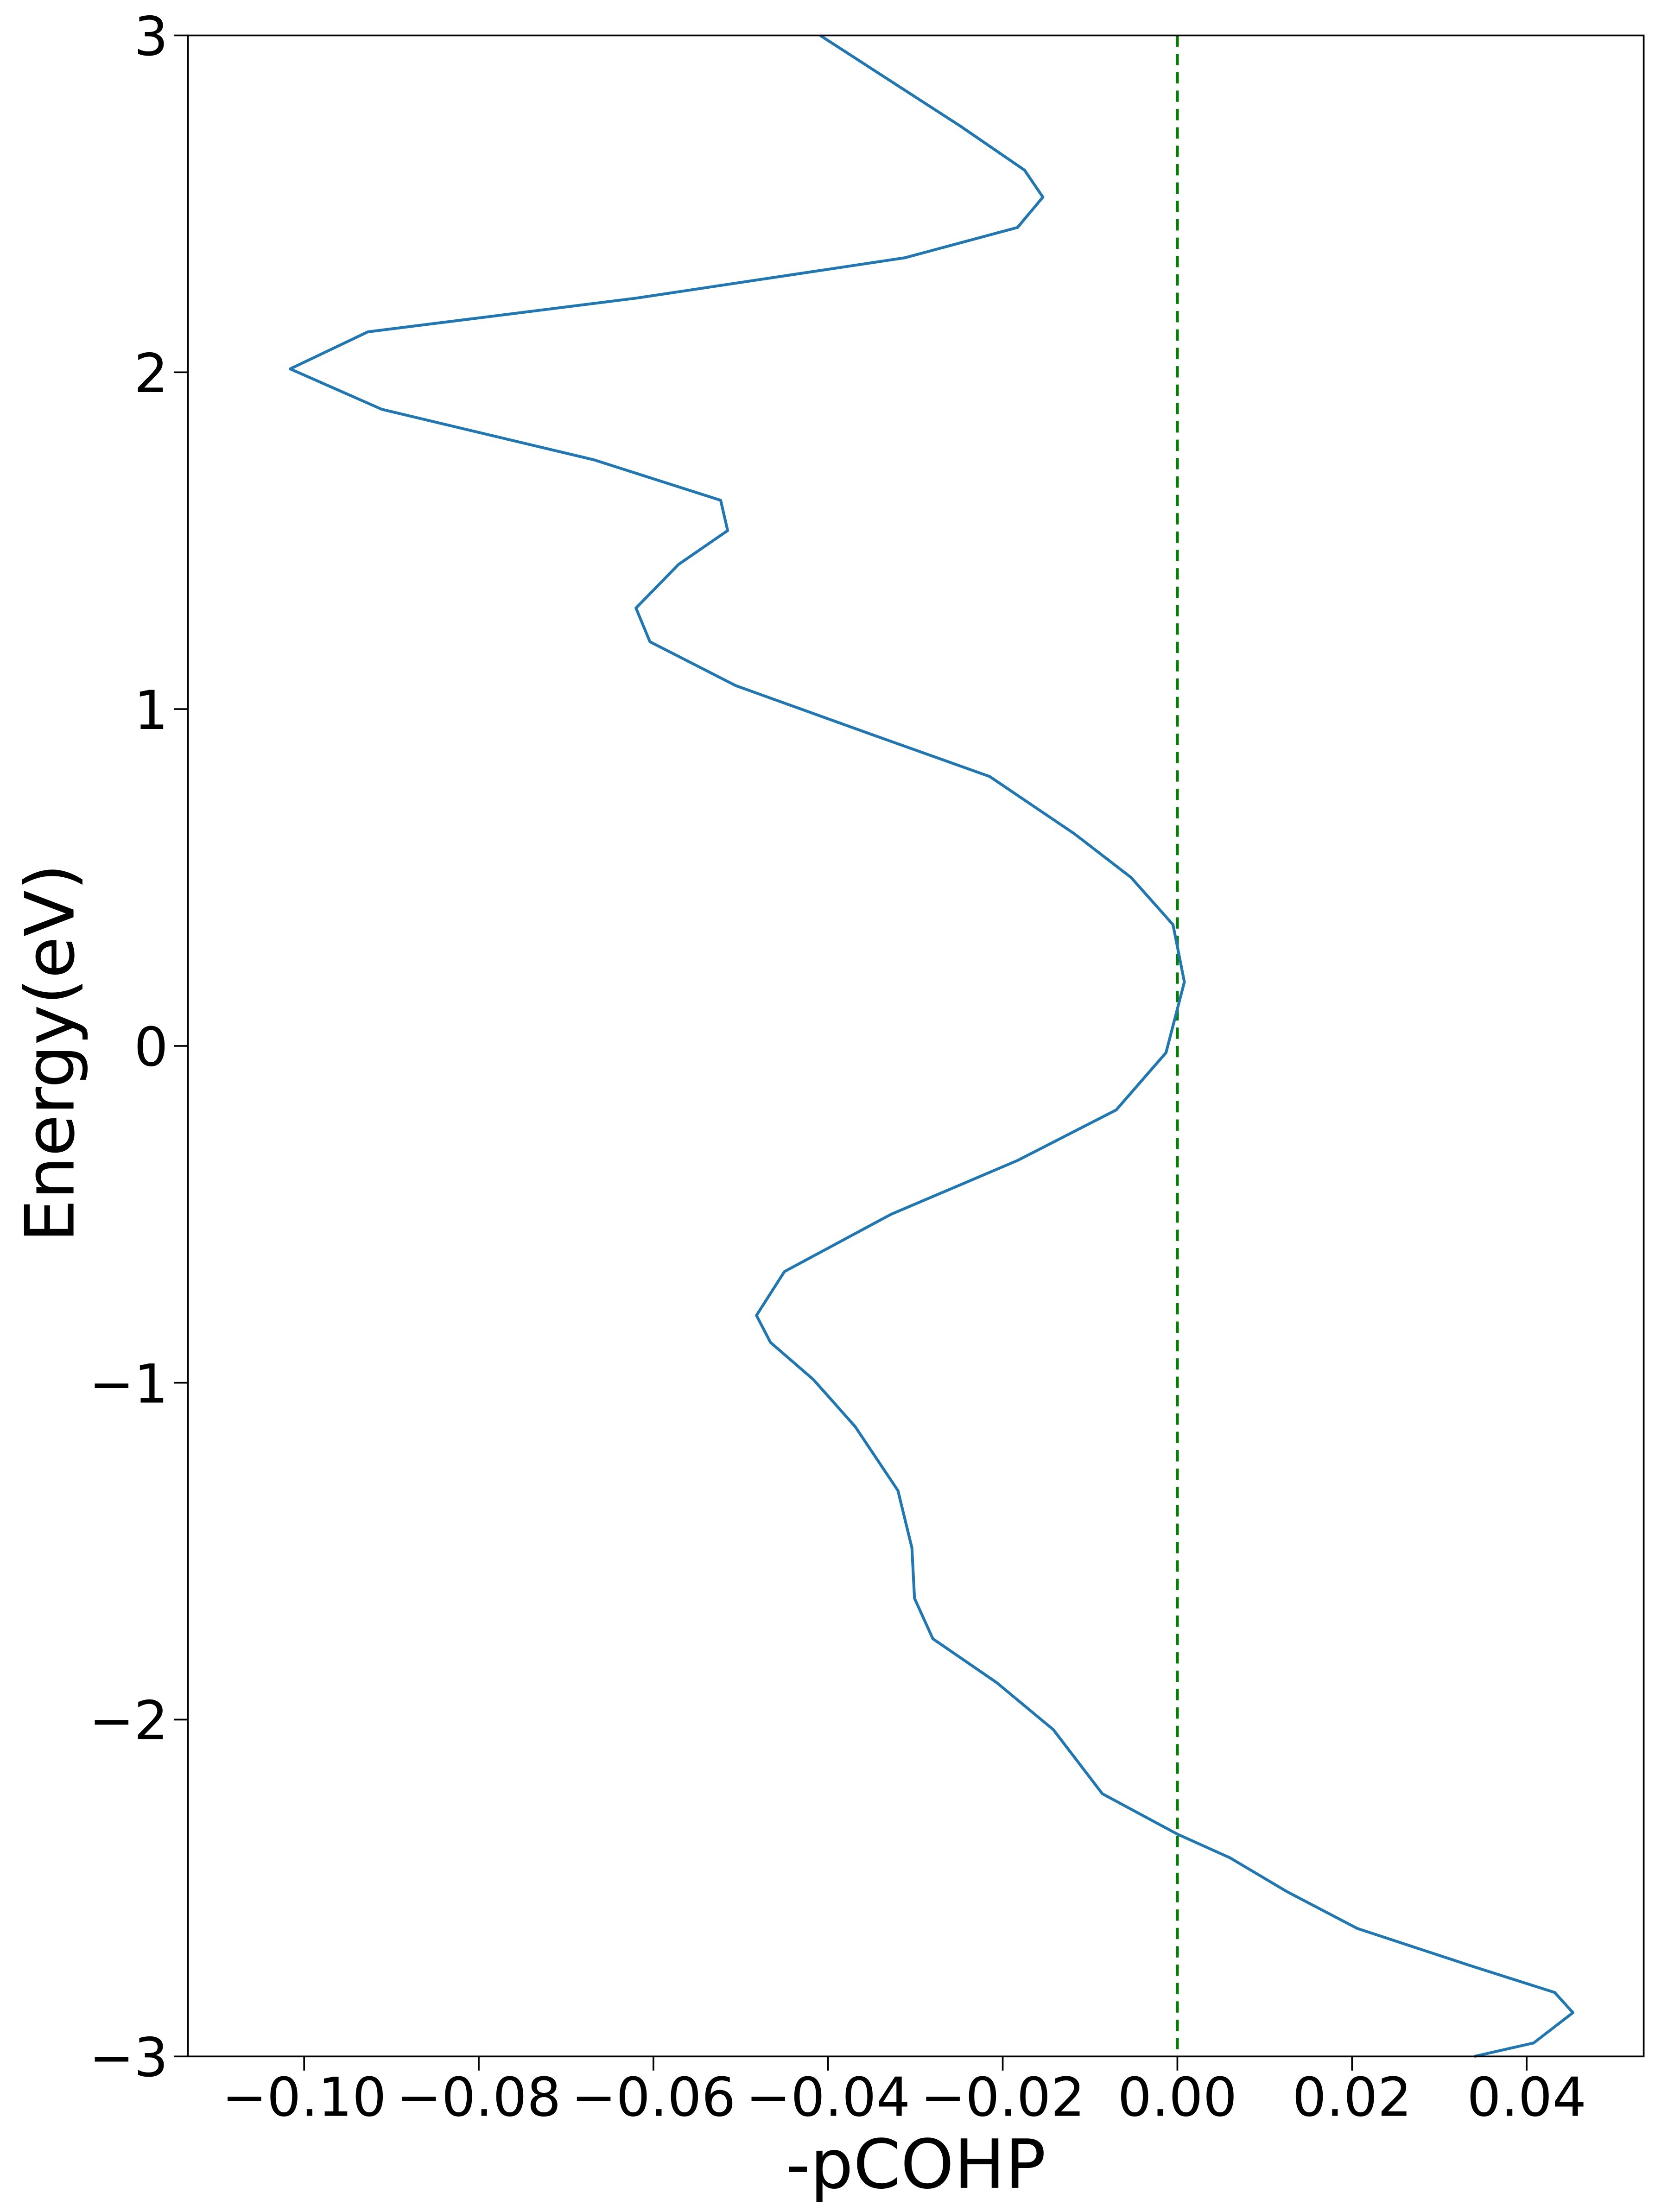  Describe the element at coordinates (653, 2097) in the screenshot. I see `x-tick-label: −0.06` at that location.